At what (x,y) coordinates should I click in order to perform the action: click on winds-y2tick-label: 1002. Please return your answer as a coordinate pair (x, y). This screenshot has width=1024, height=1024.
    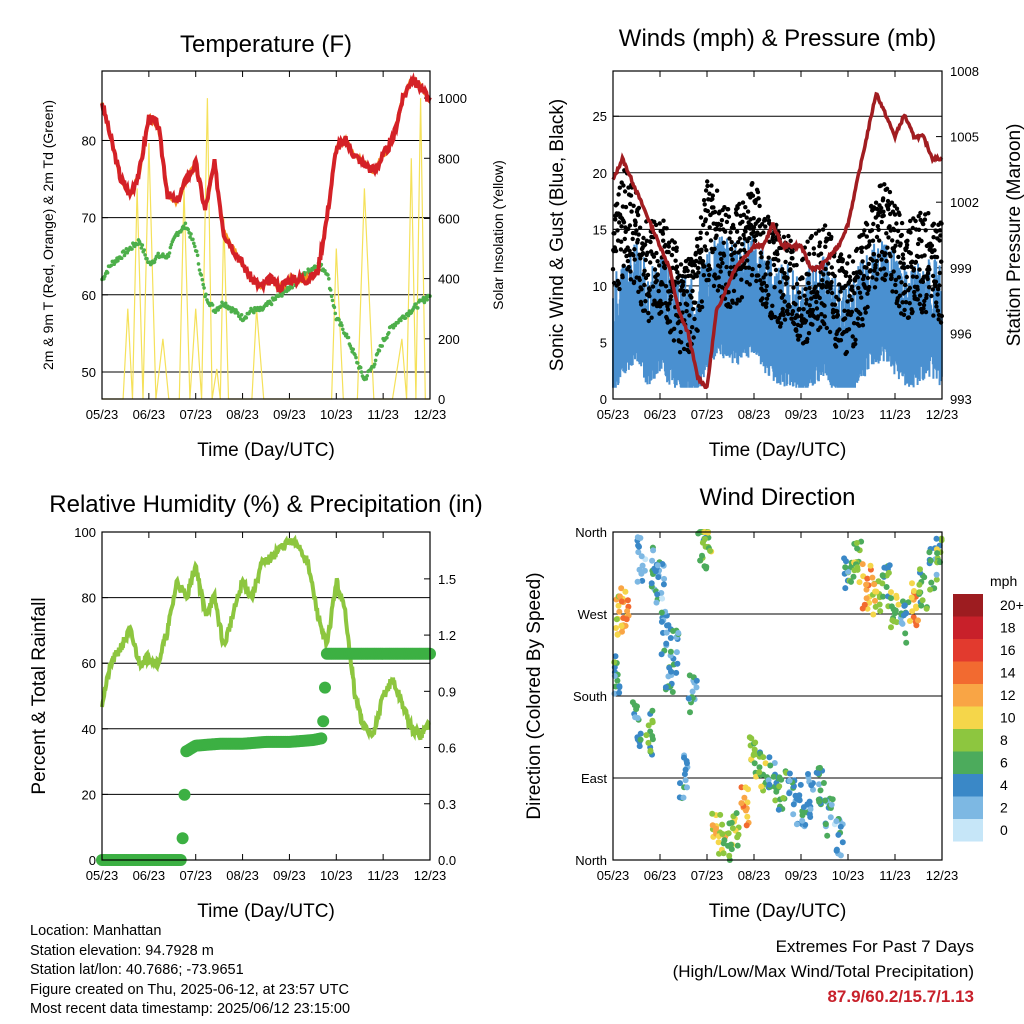
    Looking at the image, I should click on (964, 202).